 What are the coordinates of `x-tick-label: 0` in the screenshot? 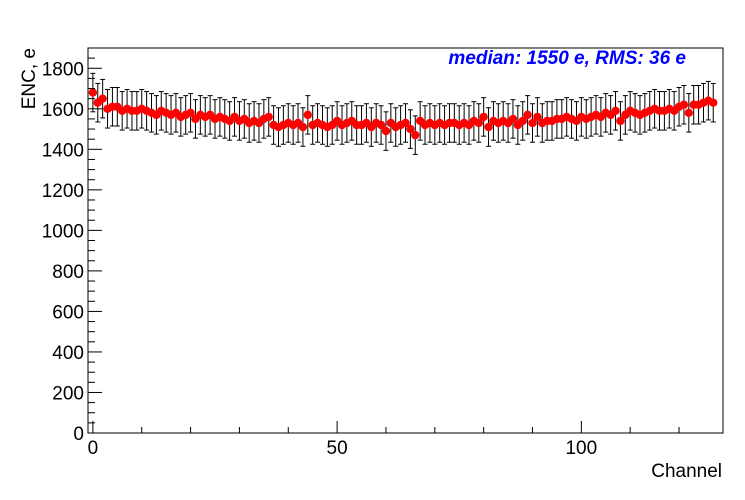 It's located at (93, 448).